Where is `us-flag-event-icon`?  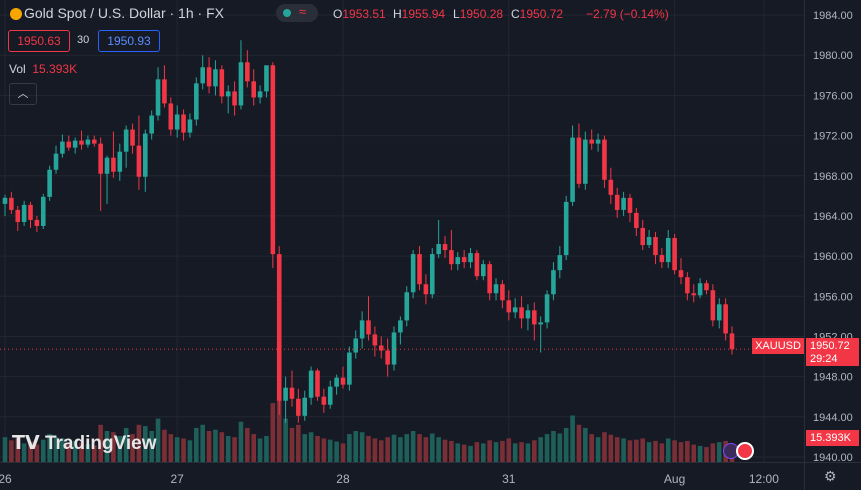
us-flag-event-icon is located at coordinates (745, 451).